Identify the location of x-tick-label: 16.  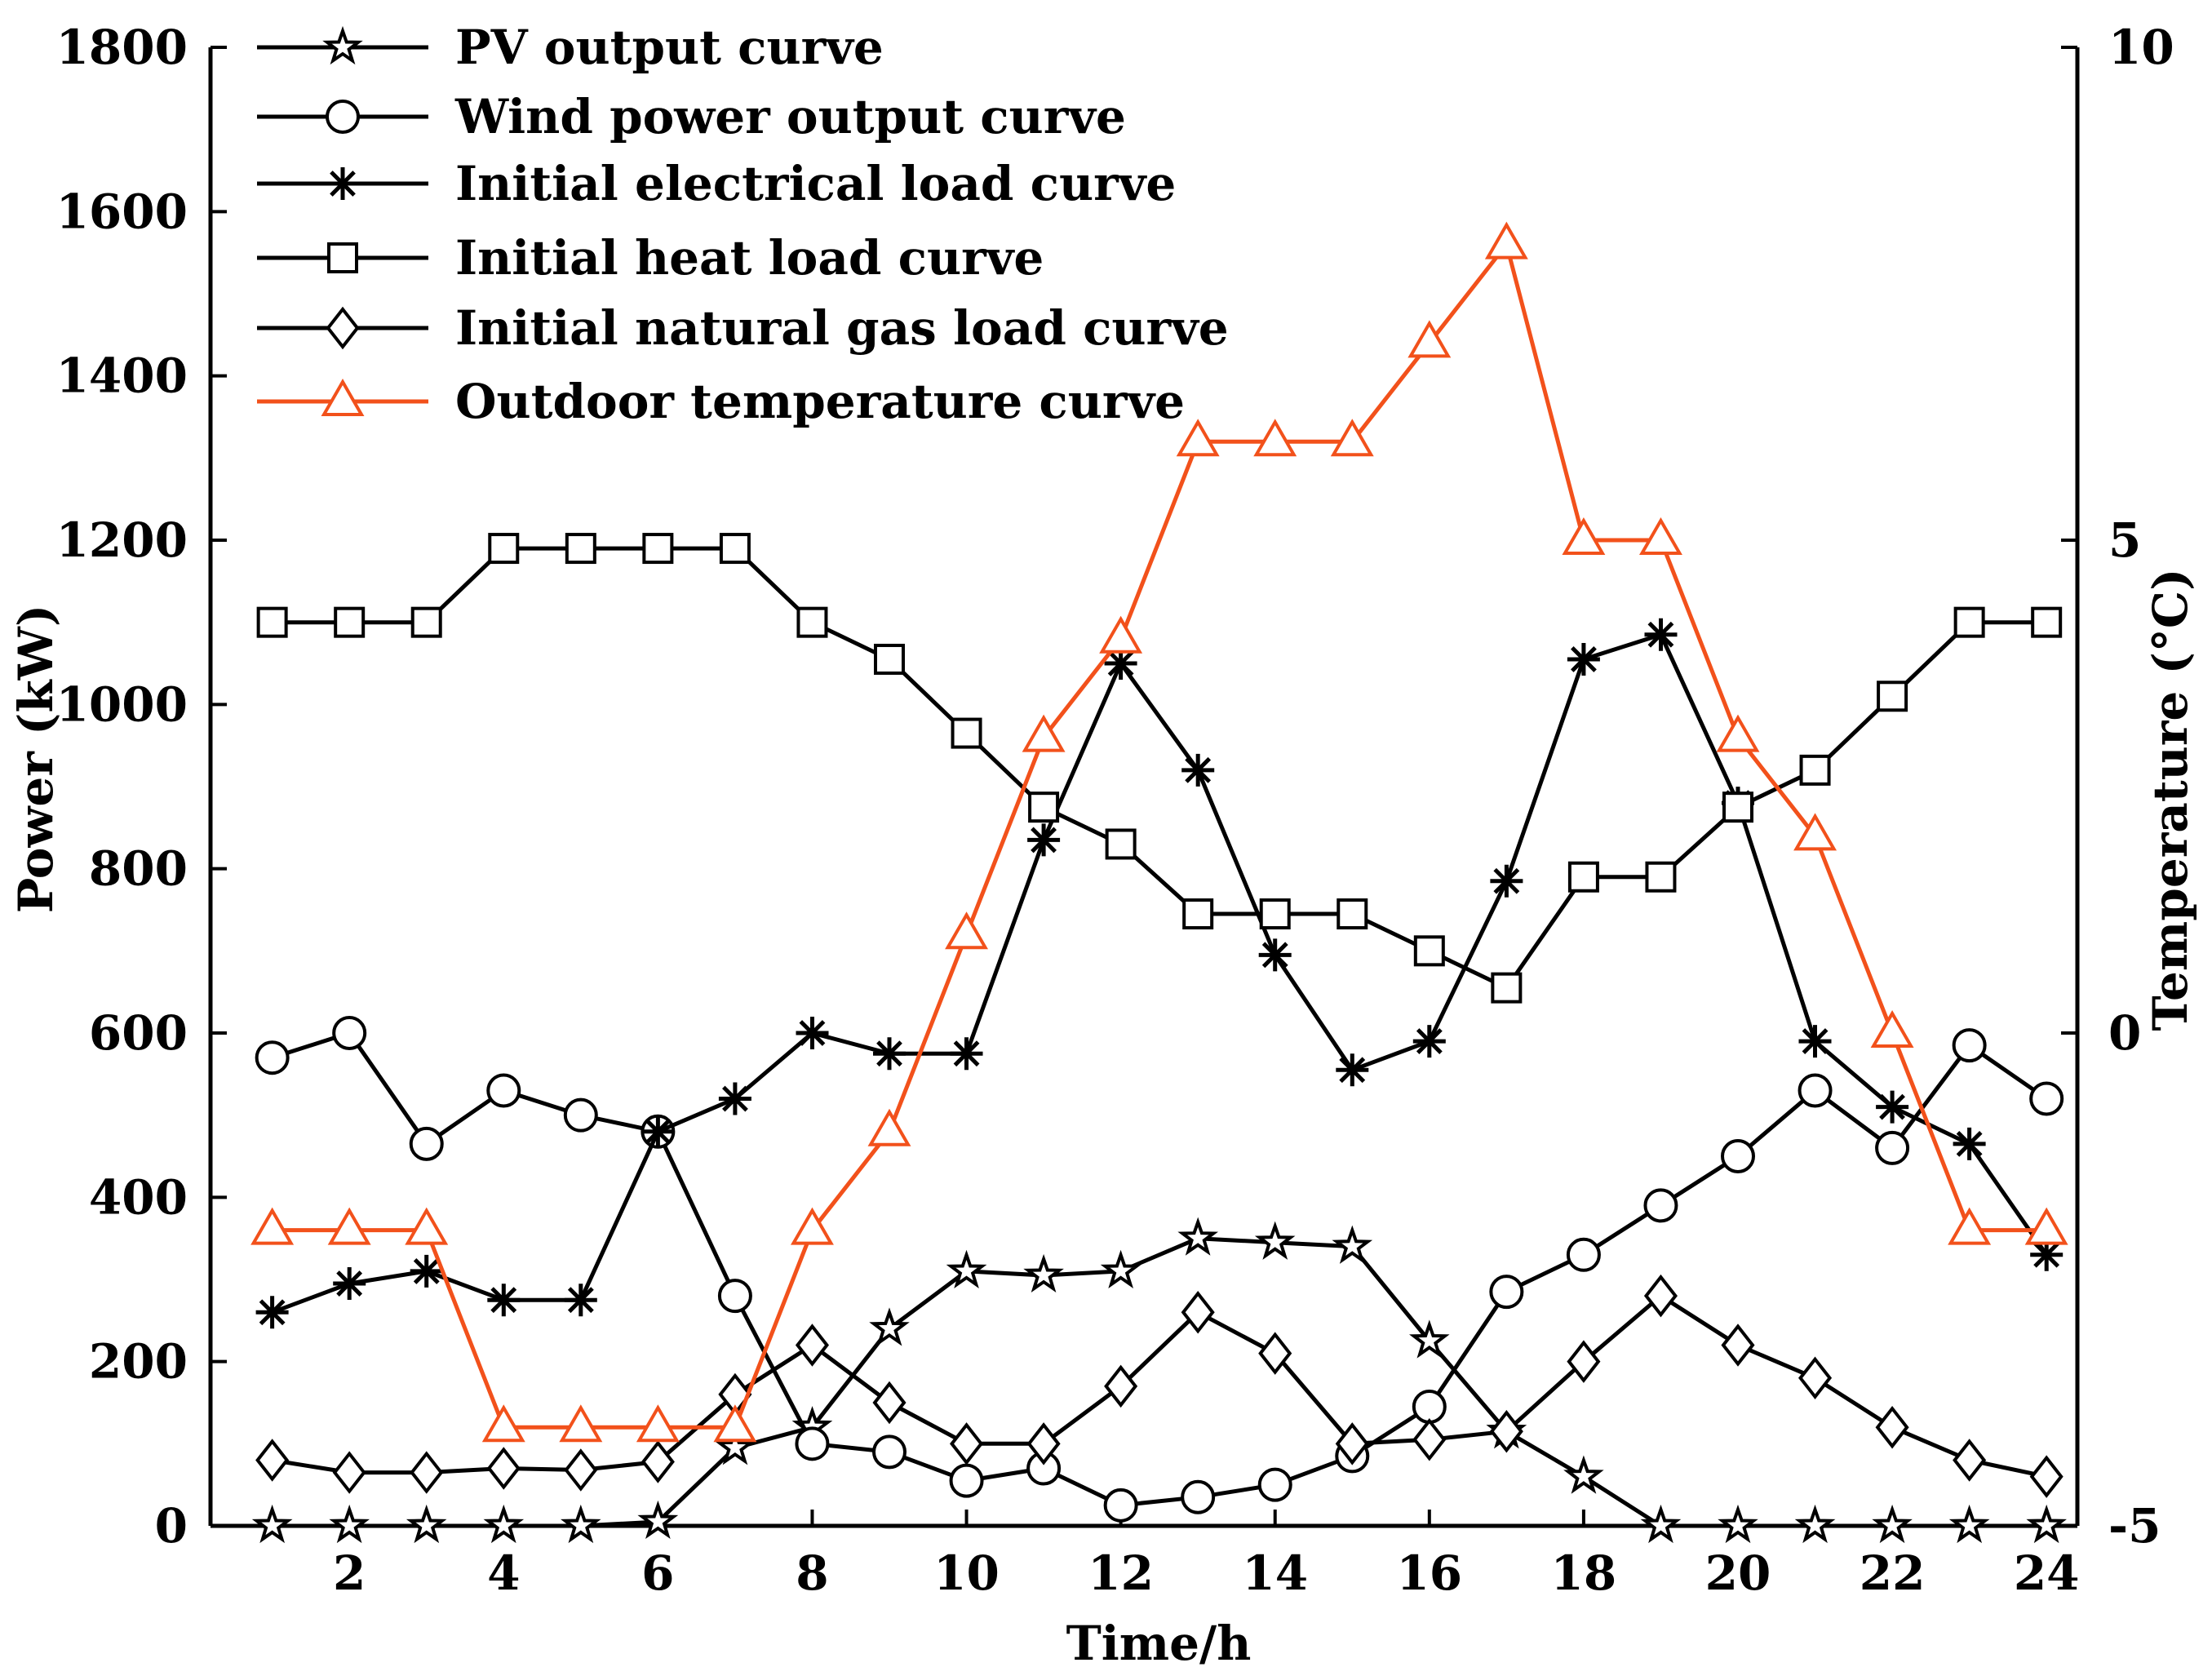
(1429, 1573).